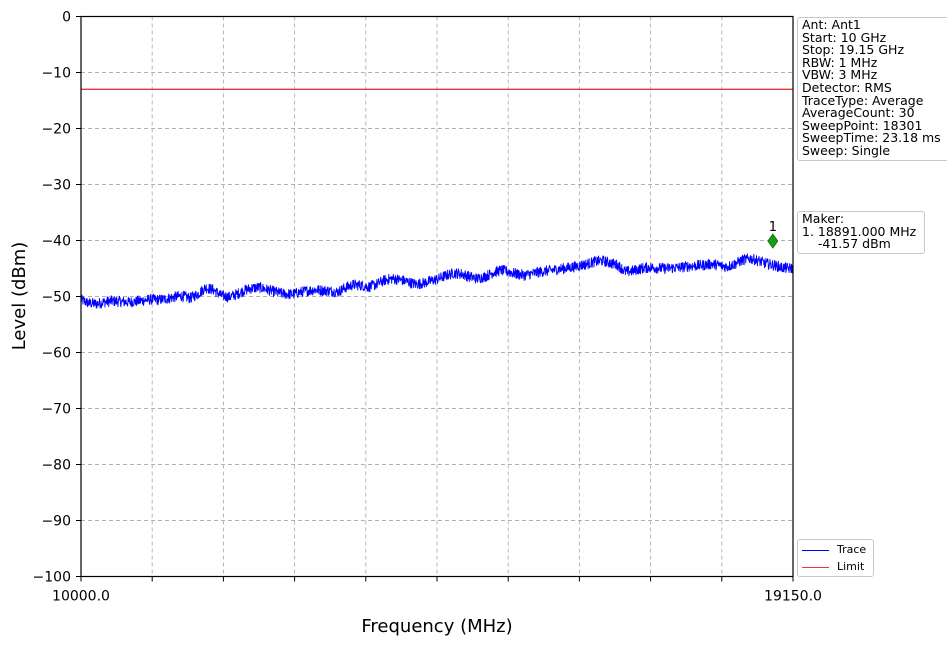 This screenshot has height=645, width=947. What do you see at coordinates (773, 241) in the screenshot?
I see `marker-diamond-icon` at bounding box center [773, 241].